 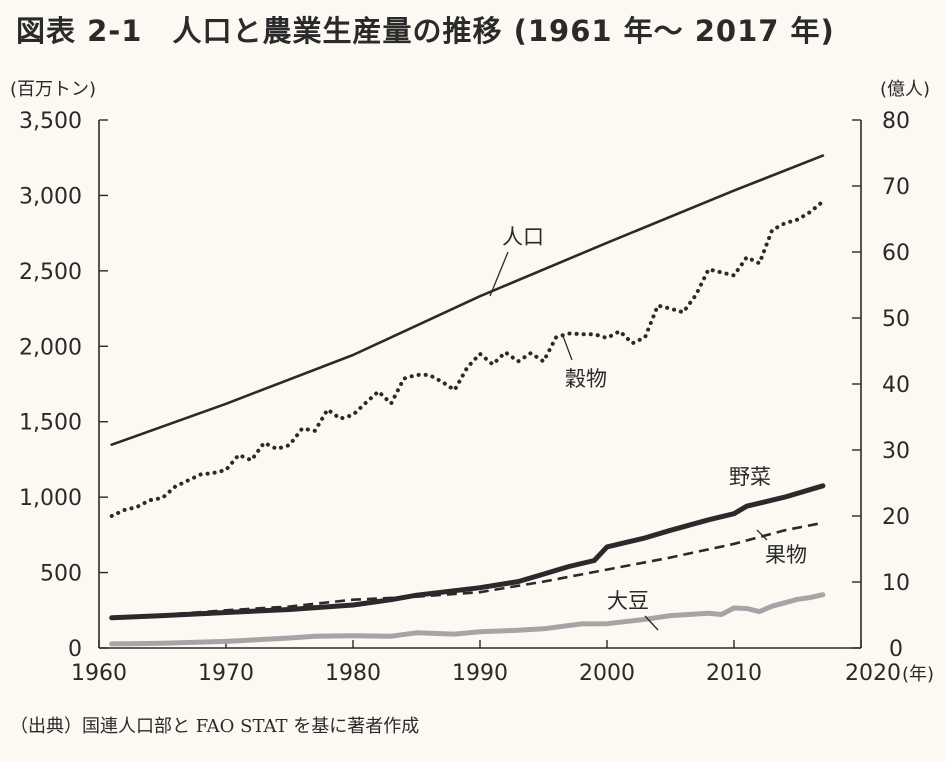 What do you see at coordinates (896, 451) in the screenshot?
I see `y-right-tick-label: 30` at bounding box center [896, 451].